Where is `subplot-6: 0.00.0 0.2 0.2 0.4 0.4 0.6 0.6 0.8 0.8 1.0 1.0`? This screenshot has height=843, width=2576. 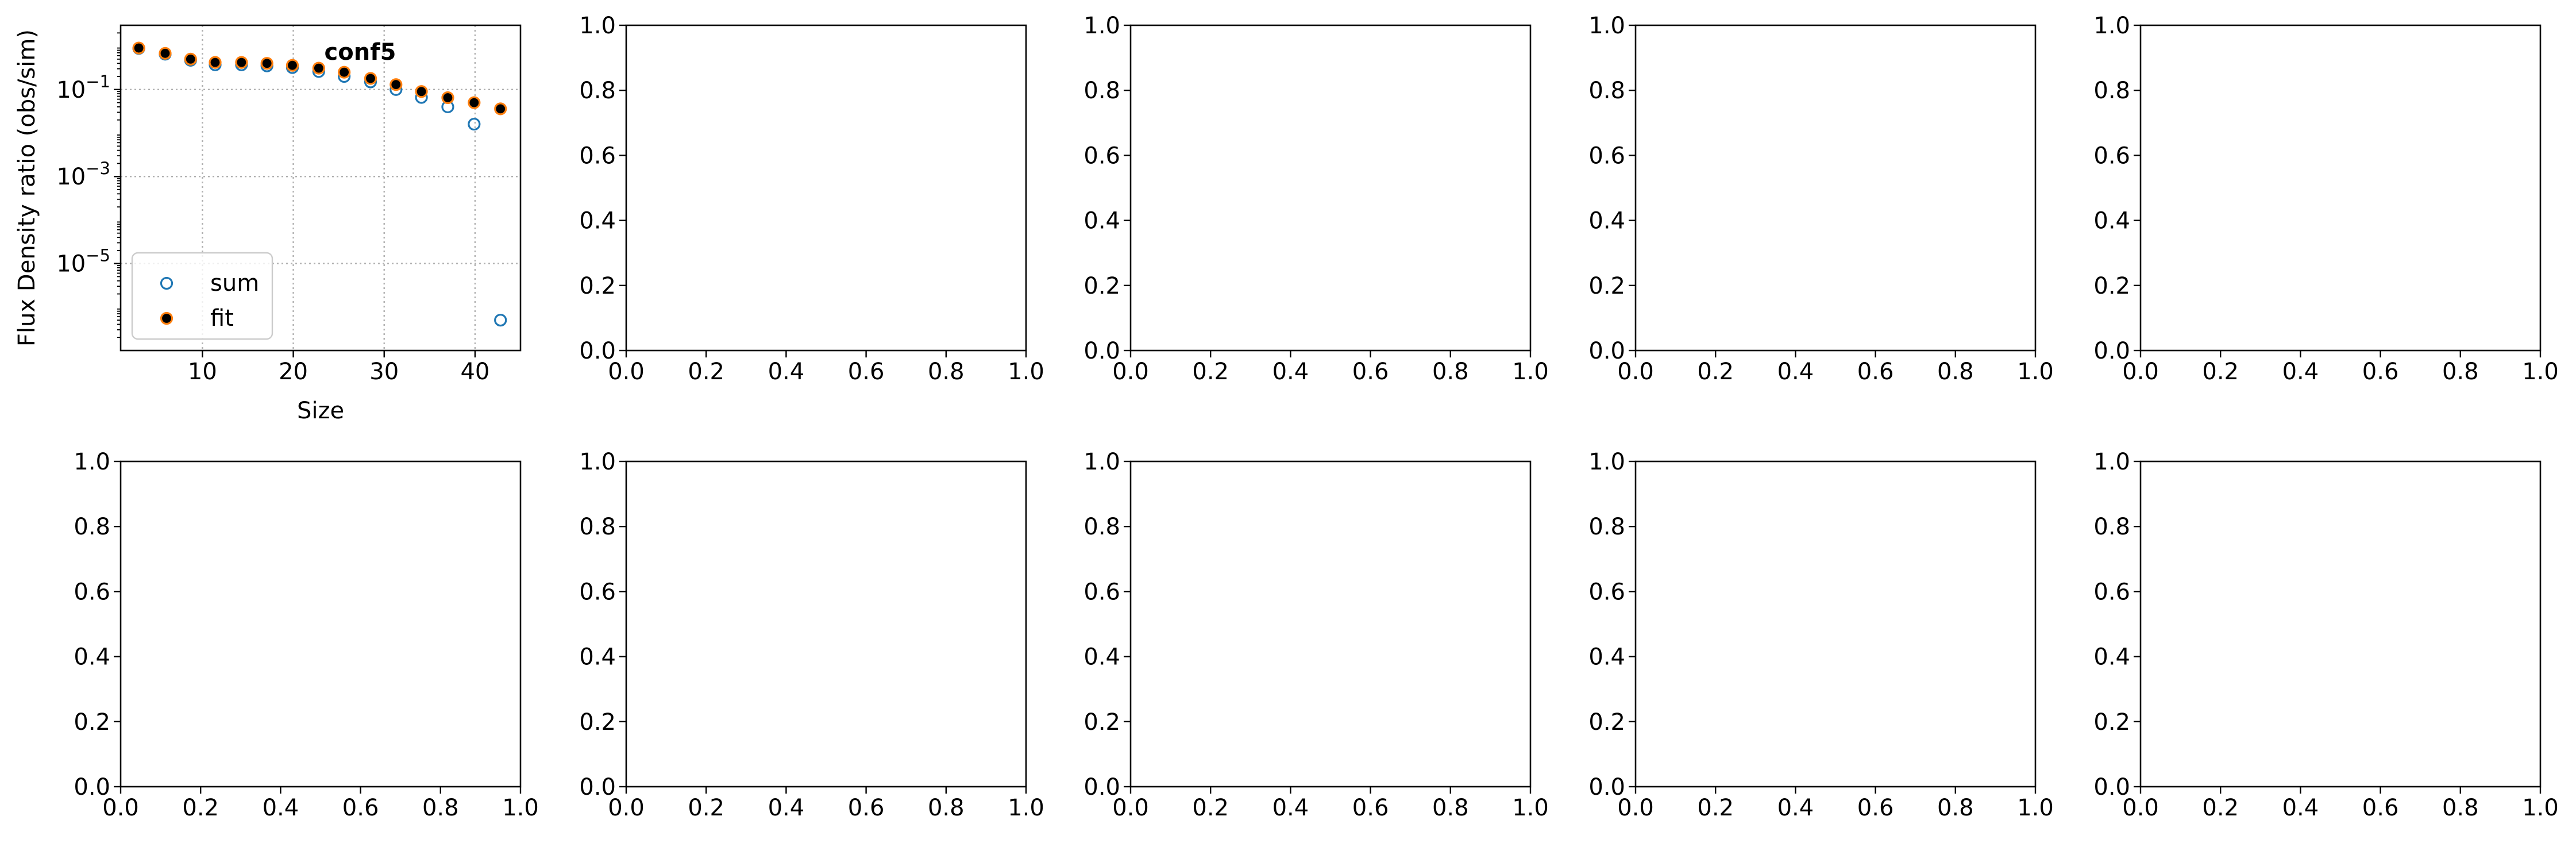 subplot-6: 0.00.0 0.2 0.2 0.4 0.4 0.6 0.6 0.8 0.8 1.0 1.0 is located at coordinates (306, 635).